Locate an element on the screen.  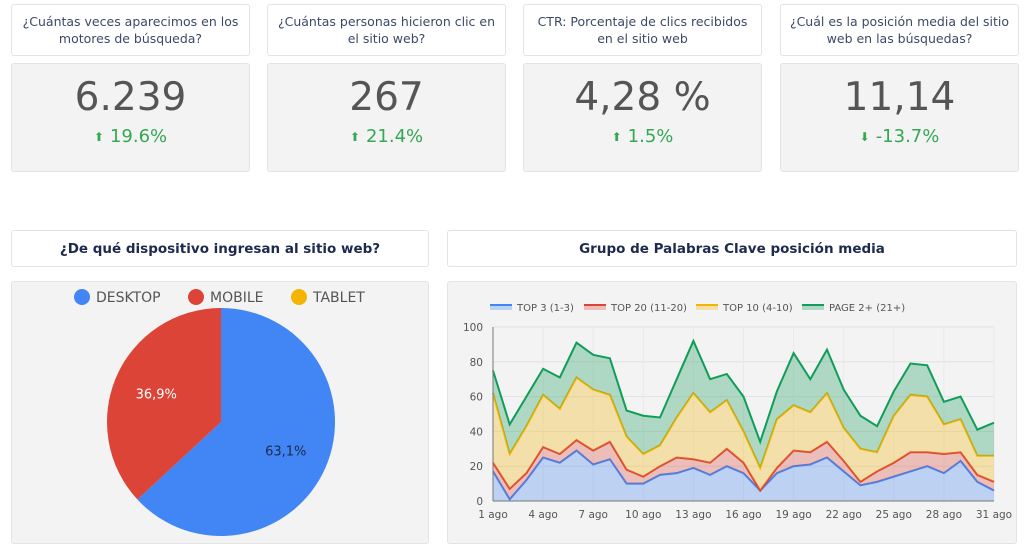
arrow-down-icon: ⬇ is located at coordinates (864, 136).